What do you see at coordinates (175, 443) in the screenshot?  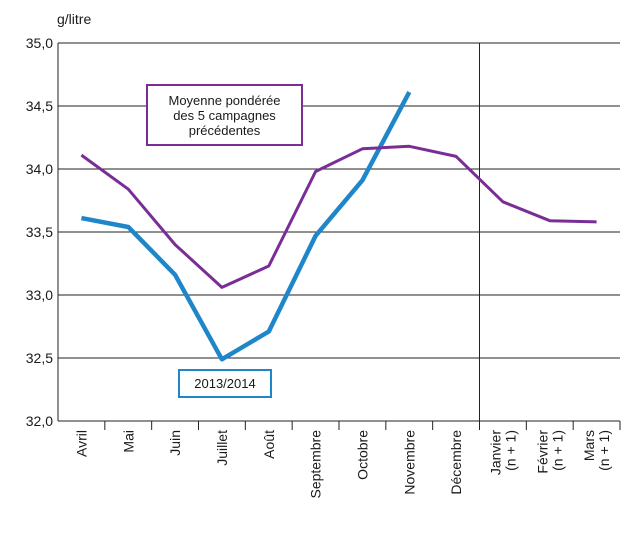 I see `x-tick-label: Juin` at bounding box center [175, 443].